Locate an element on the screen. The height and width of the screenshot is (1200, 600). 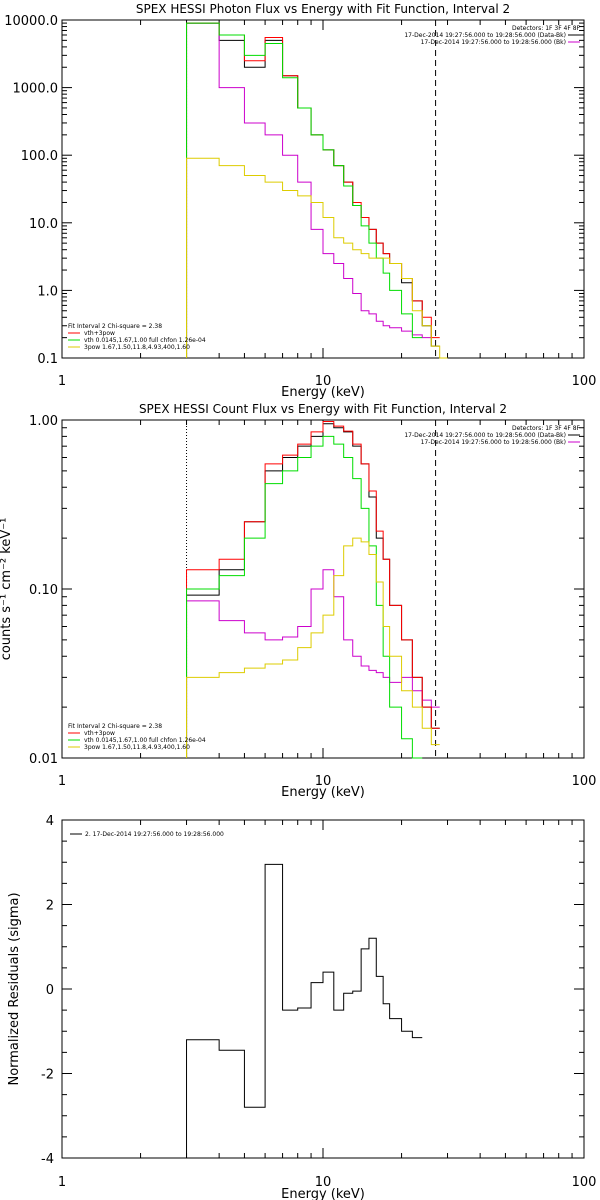
y-tick-label: 0.01 is located at coordinates (43, 759).